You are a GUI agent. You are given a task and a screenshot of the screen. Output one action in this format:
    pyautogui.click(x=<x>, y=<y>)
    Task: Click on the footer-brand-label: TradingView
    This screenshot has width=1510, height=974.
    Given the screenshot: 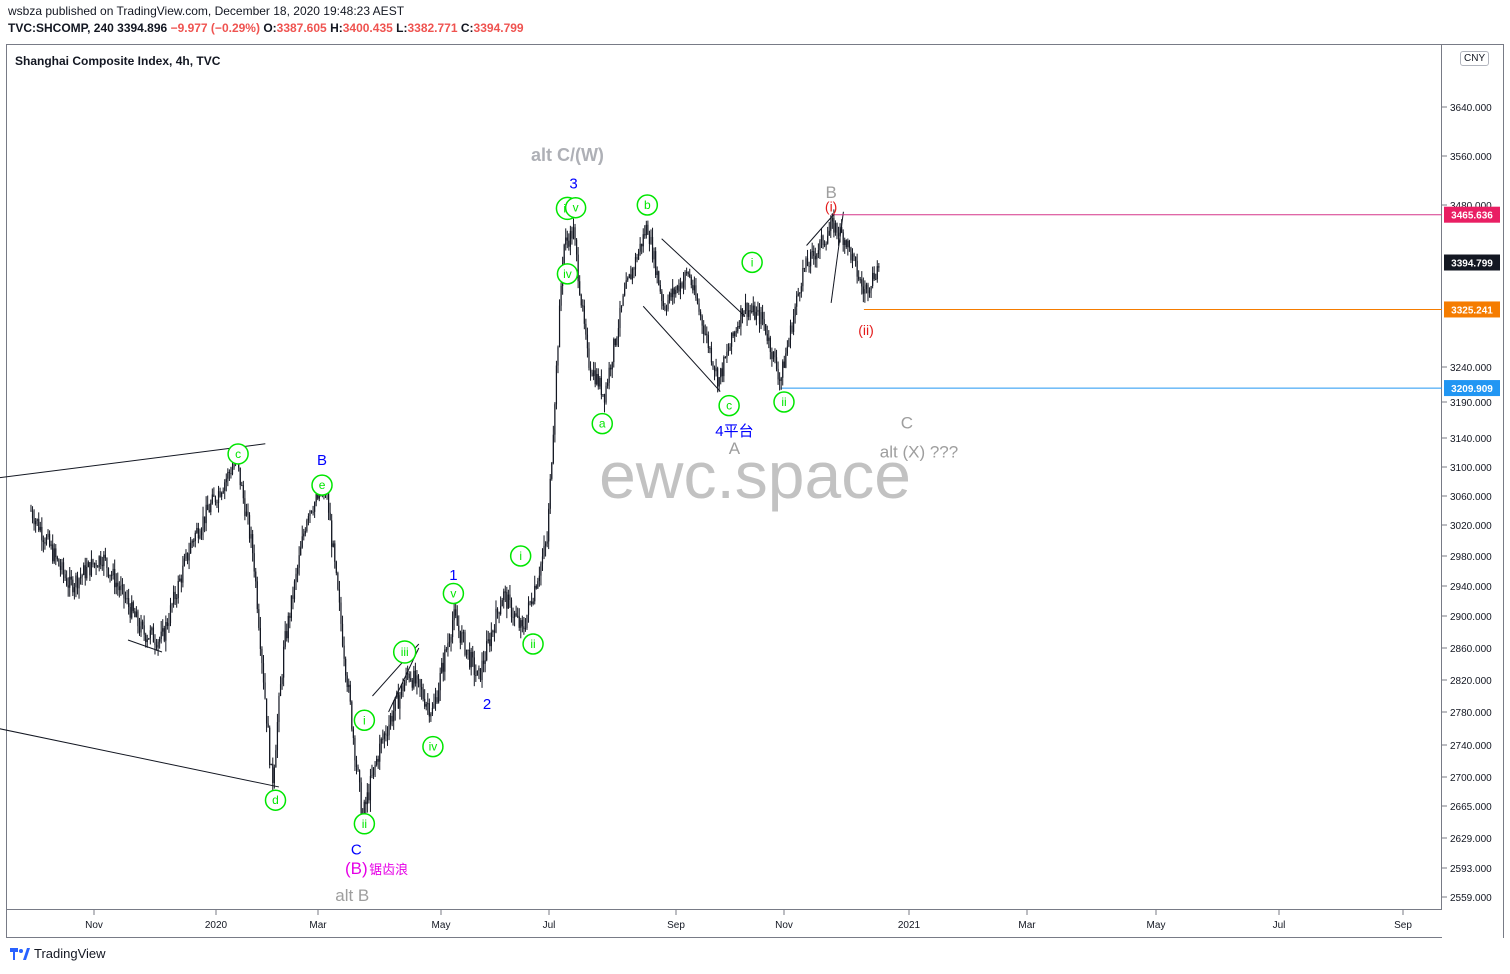 What is the action you would take?
    pyautogui.click(x=70, y=953)
    